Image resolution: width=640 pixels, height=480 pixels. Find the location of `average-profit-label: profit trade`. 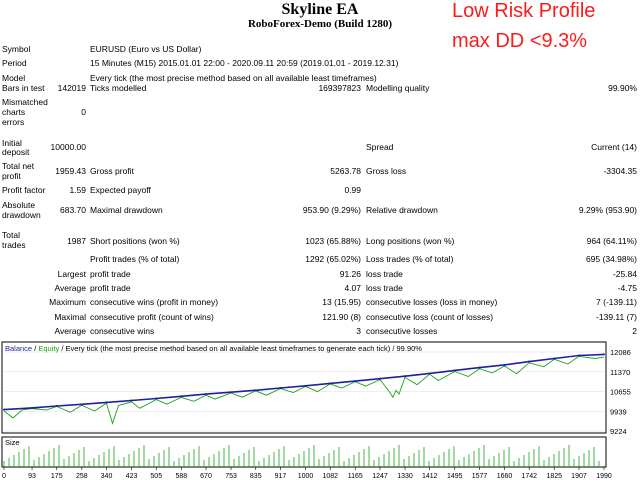

average-profit-label: profit trade is located at coordinates (110, 288).